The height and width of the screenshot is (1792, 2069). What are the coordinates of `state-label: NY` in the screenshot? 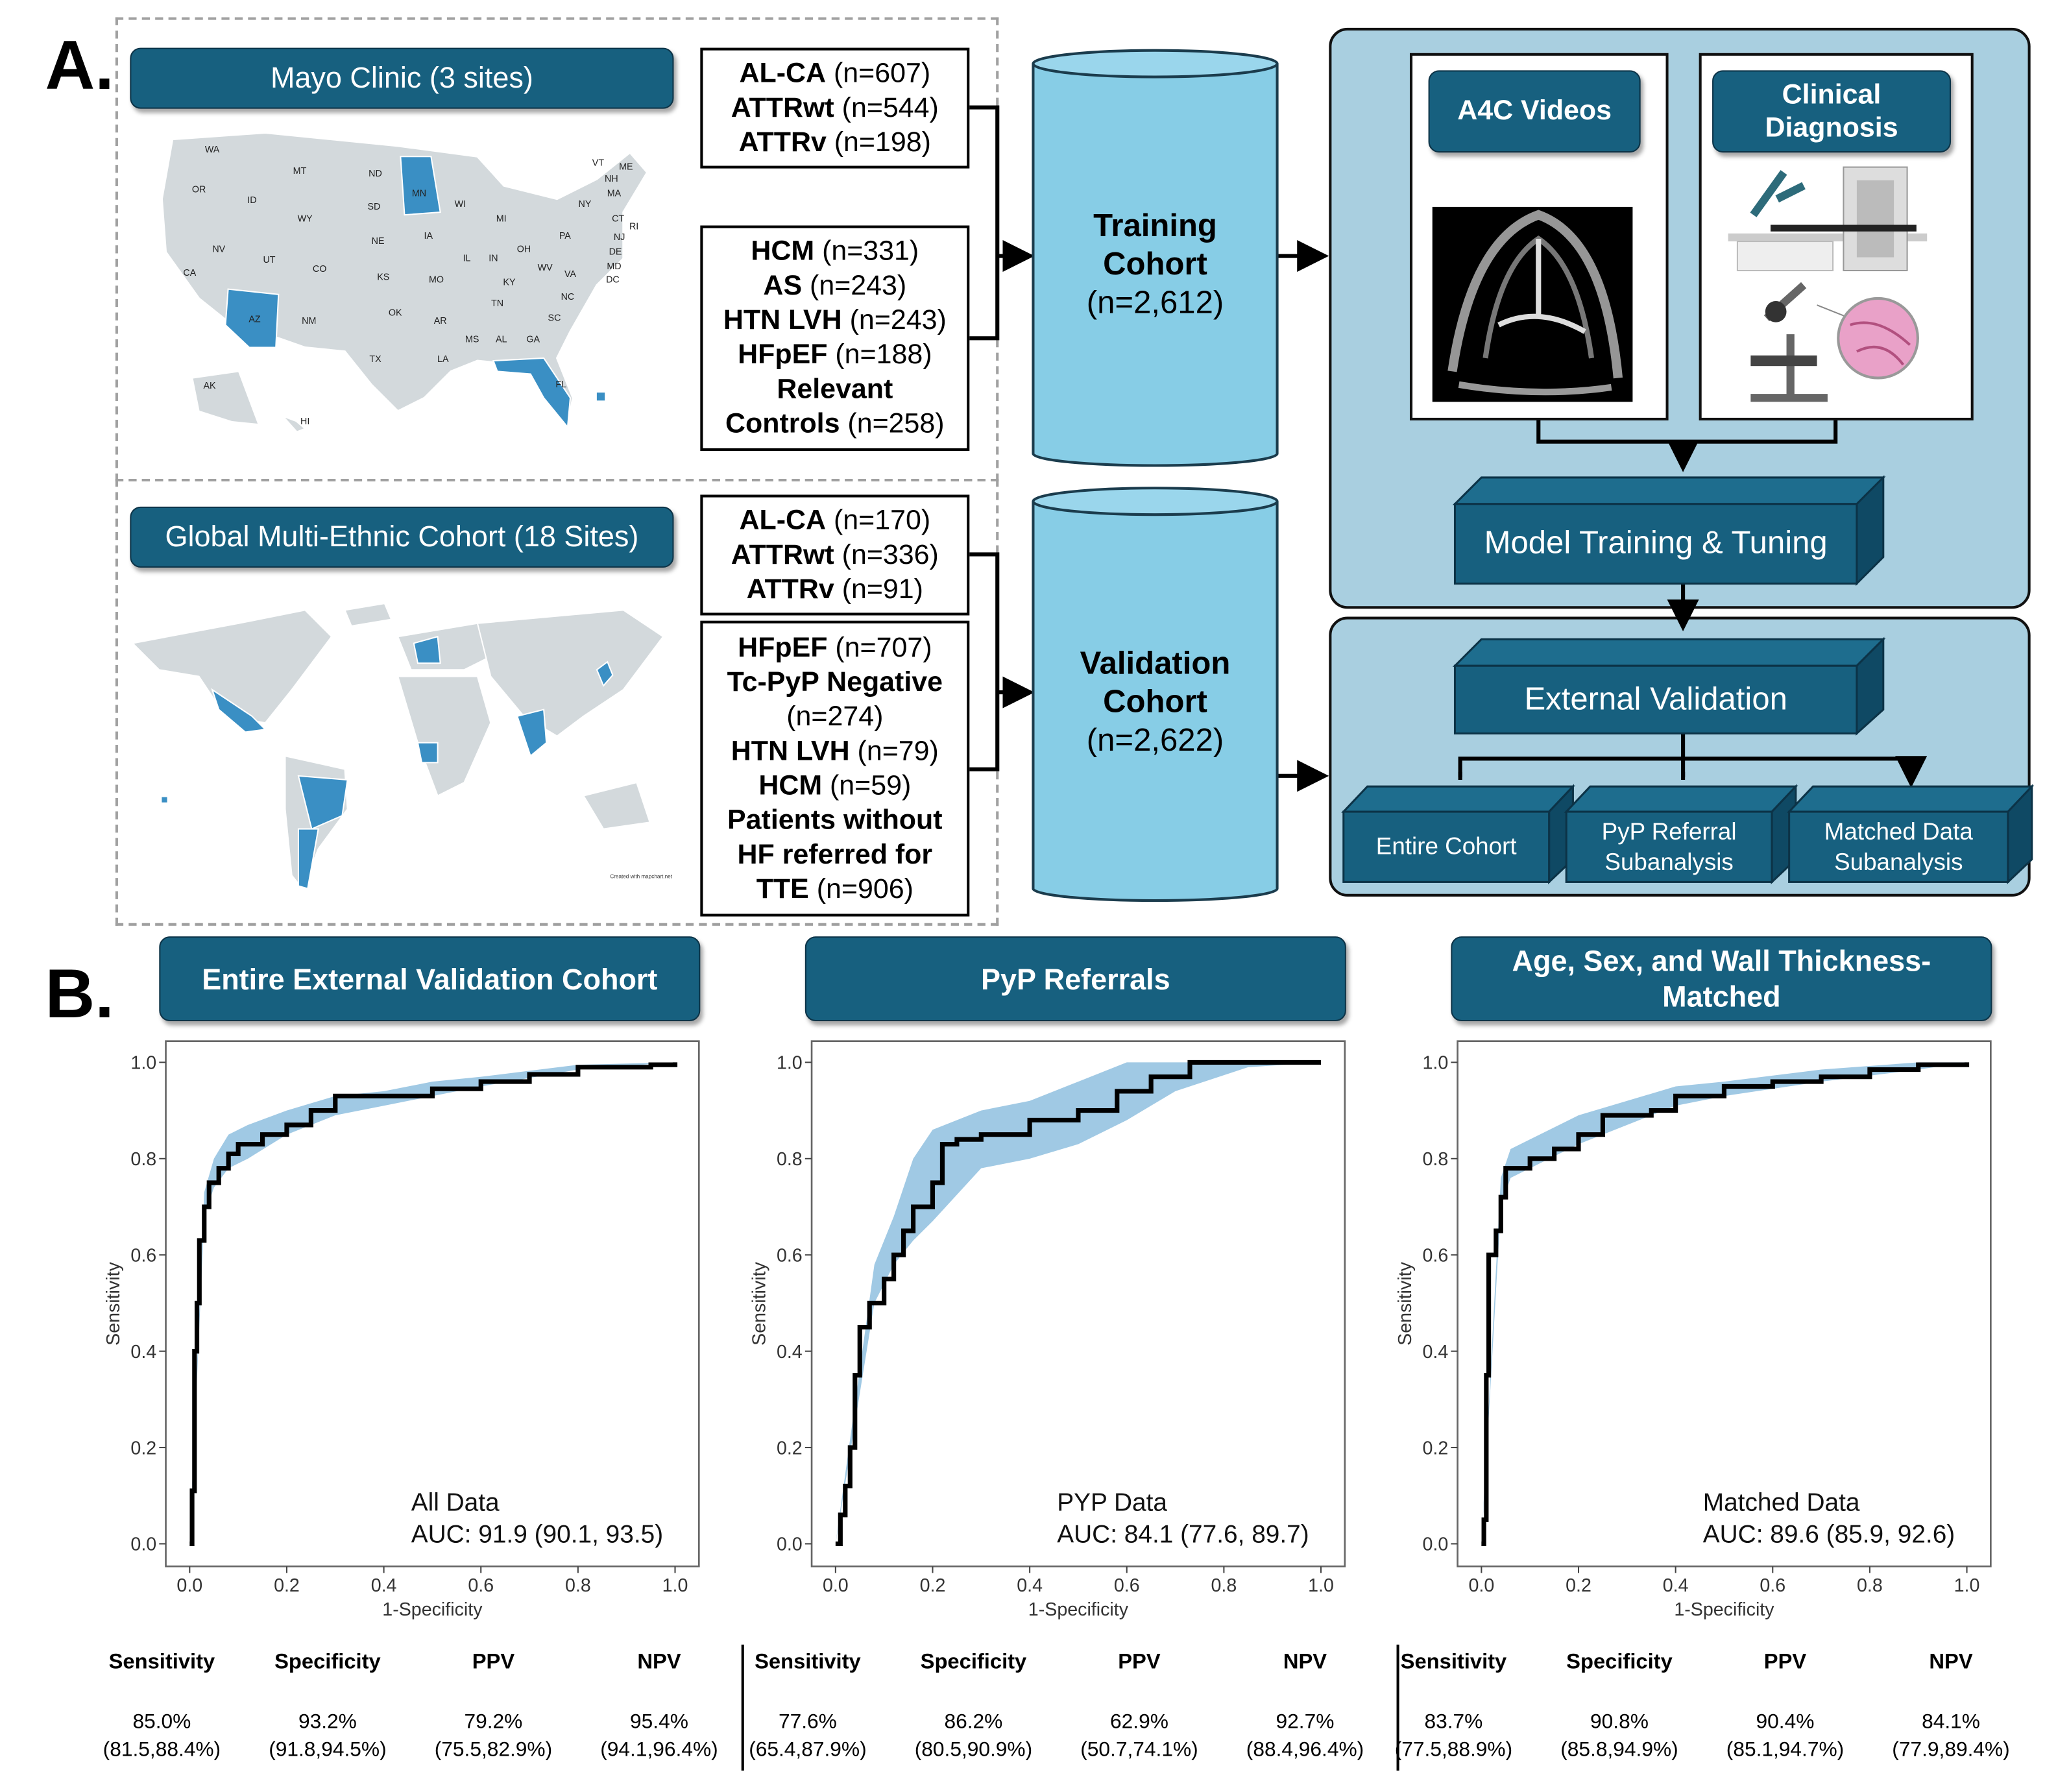 It's located at (585, 204).